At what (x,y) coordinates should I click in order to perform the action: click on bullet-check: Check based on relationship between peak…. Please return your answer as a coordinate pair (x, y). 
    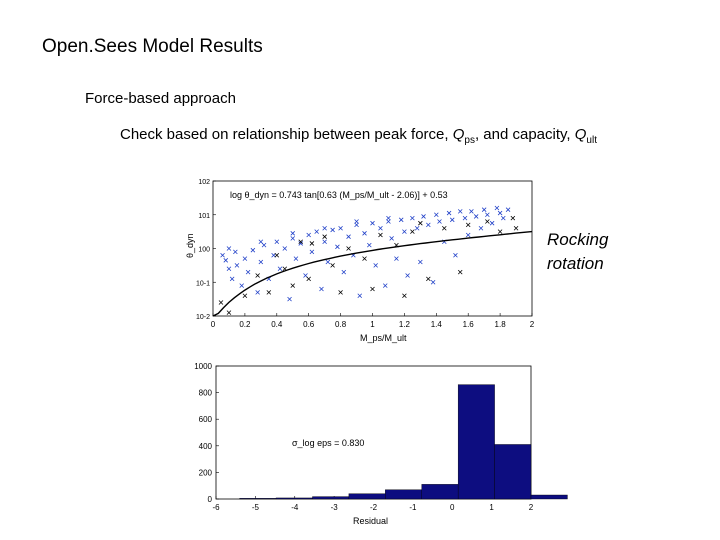
    Looking at the image, I should click on (358, 136).